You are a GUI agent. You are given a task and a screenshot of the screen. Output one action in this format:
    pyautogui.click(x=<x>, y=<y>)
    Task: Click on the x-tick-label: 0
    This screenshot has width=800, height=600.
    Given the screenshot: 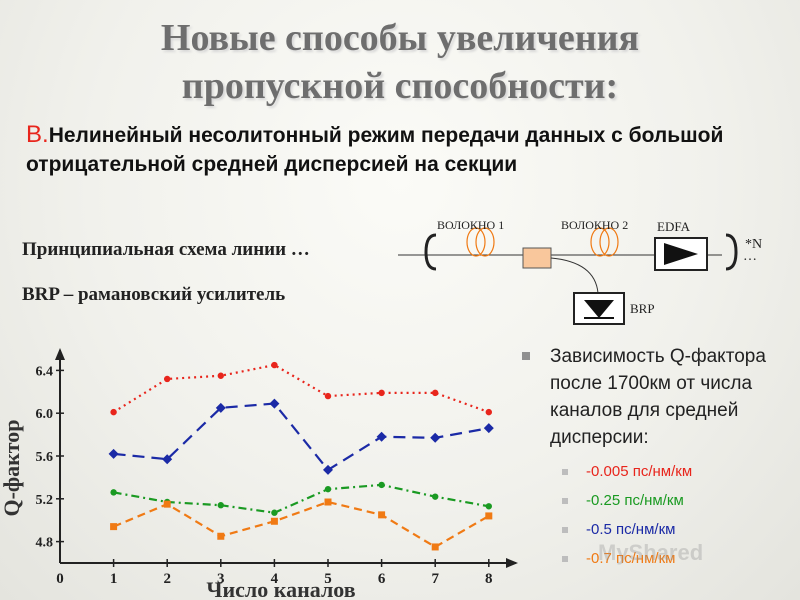 What is the action you would take?
    pyautogui.click(x=60, y=579)
    